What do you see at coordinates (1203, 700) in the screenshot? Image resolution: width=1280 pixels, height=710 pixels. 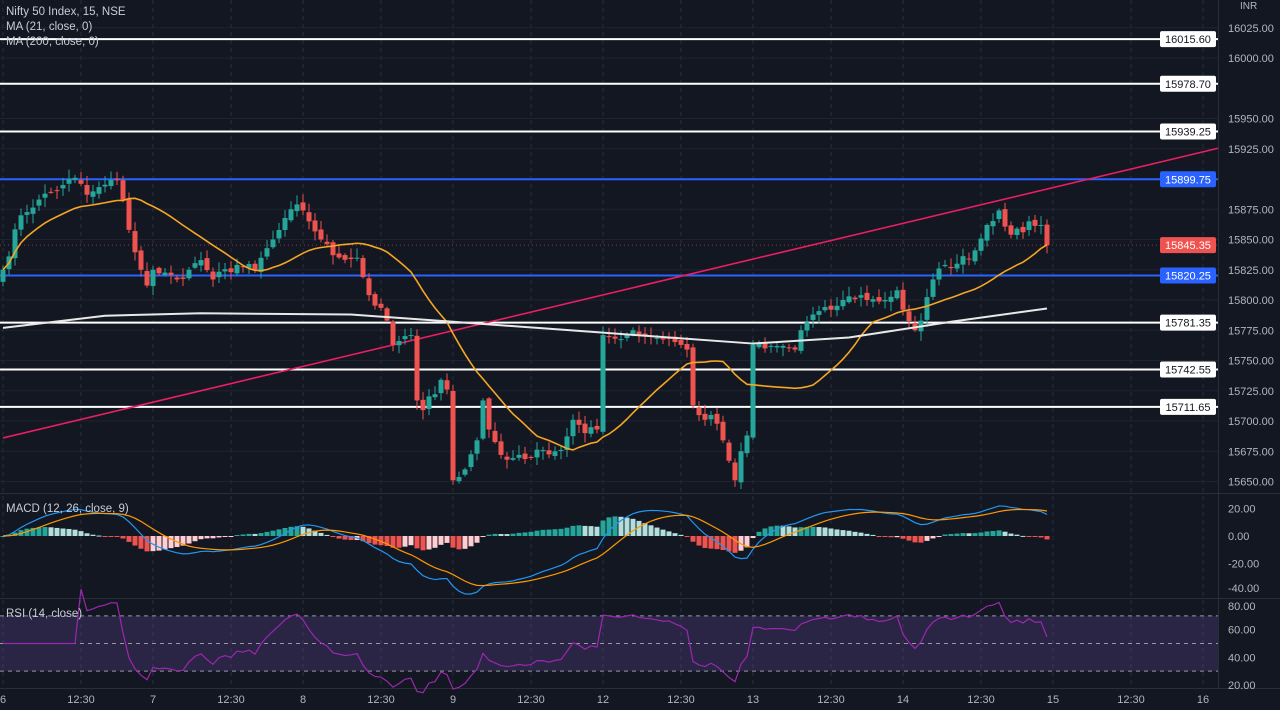 I see `time-tick-label: 16` at bounding box center [1203, 700].